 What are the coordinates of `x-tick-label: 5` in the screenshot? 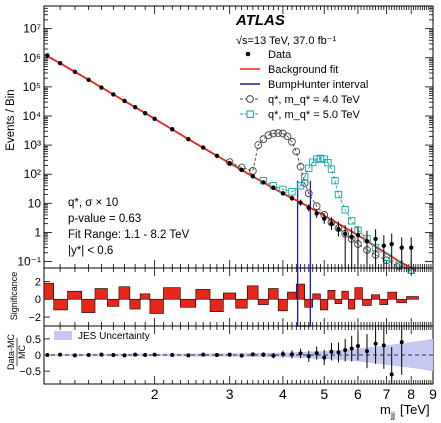 It's located at (324, 394).